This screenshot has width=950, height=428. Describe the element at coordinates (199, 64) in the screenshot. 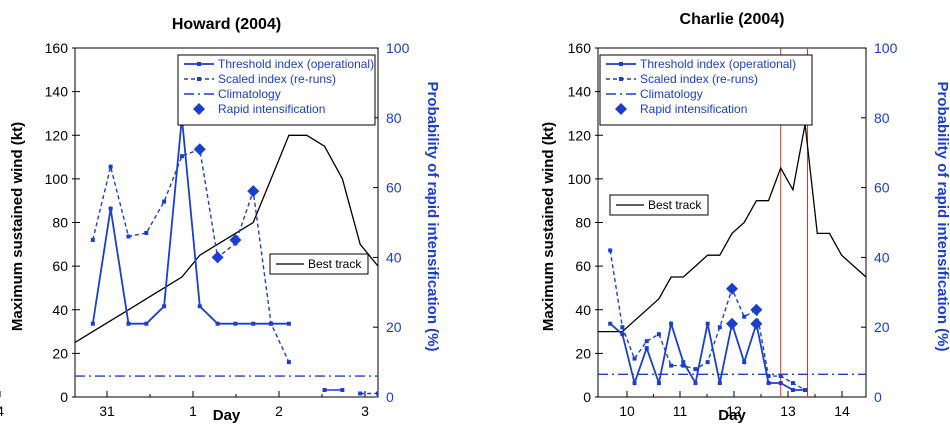

I see `legend-threshold-marker` at that location.